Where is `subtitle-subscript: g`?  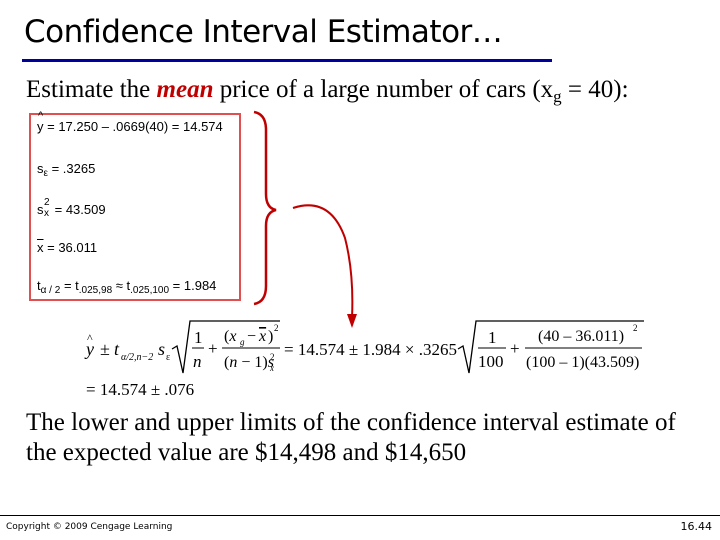 subtitle-subscript: g is located at coordinates (557, 96).